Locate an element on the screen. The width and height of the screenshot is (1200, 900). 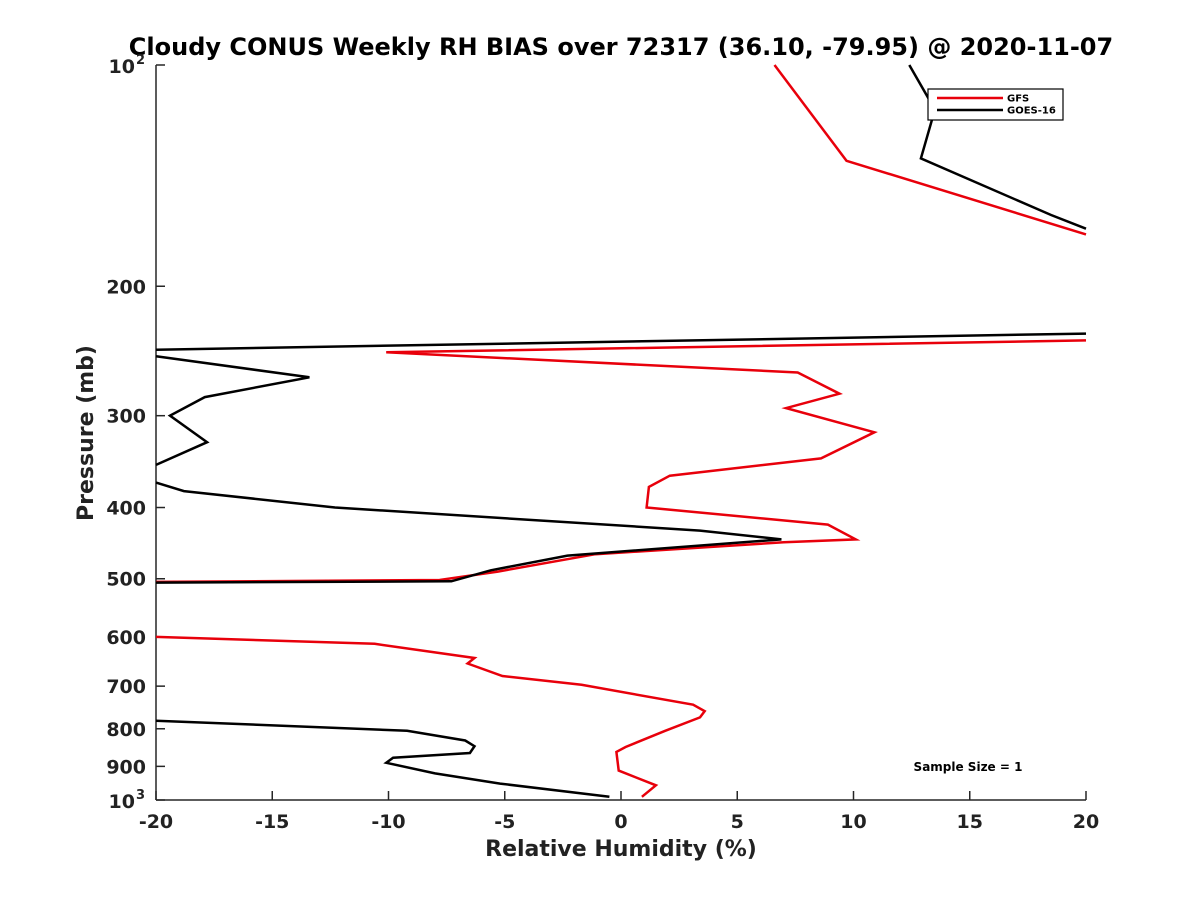
y-tick-label: 600 is located at coordinates (126, 638).